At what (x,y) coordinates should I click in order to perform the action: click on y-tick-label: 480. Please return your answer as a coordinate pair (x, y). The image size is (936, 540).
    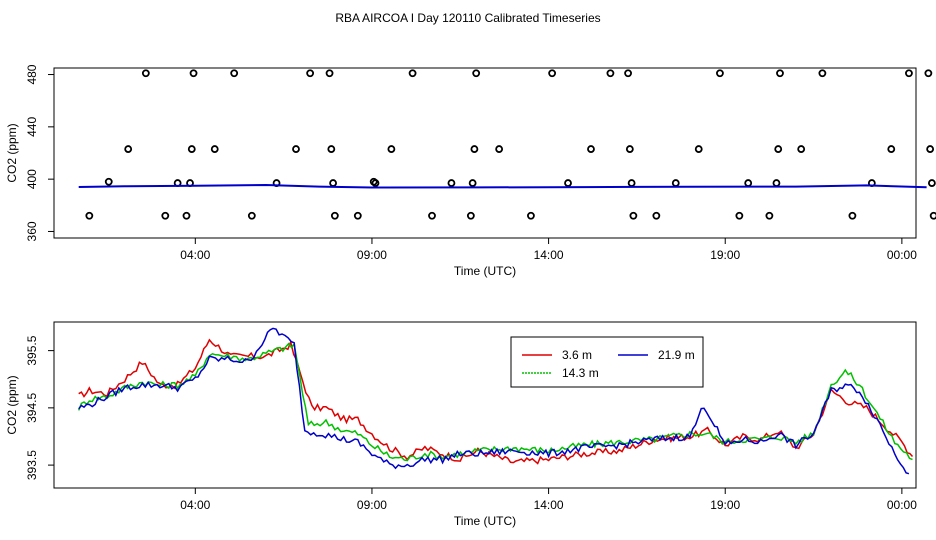
    Looking at the image, I should click on (32, 74).